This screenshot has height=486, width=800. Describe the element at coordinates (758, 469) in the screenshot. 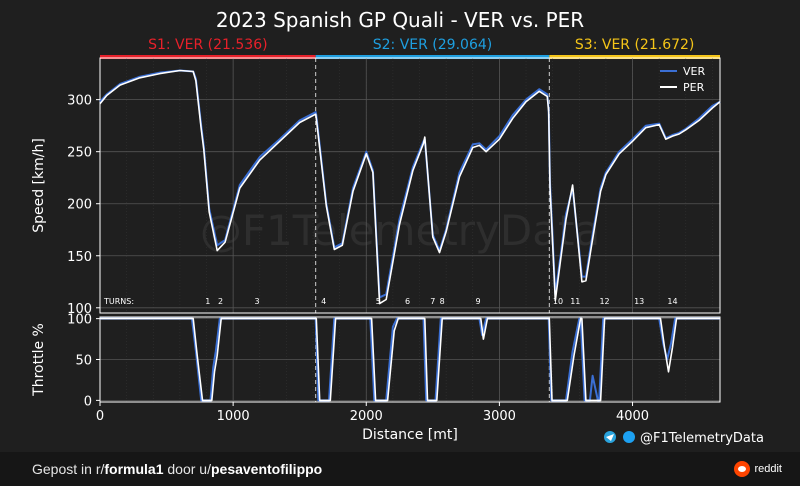

I see `reddit-badge: reddit` at that location.